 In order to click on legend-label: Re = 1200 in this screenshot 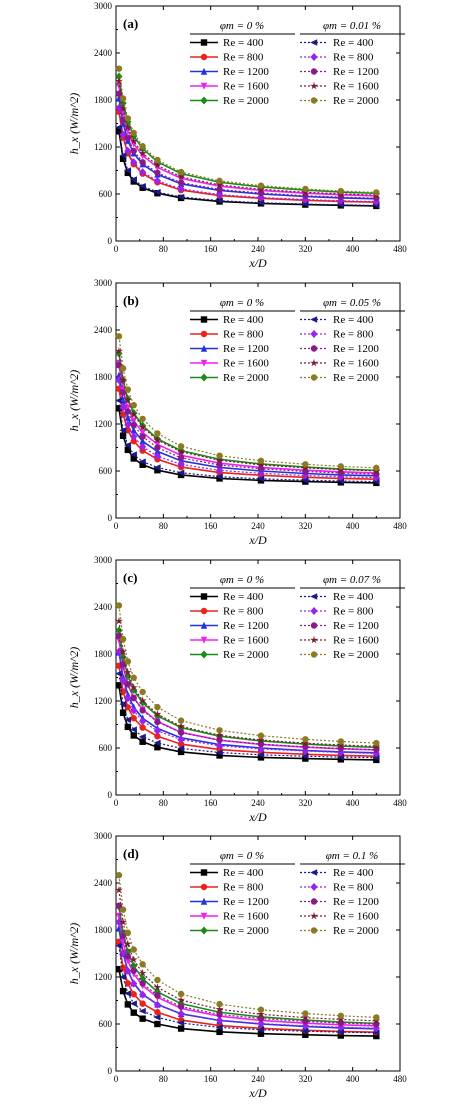, I will do `click(356, 72)`.